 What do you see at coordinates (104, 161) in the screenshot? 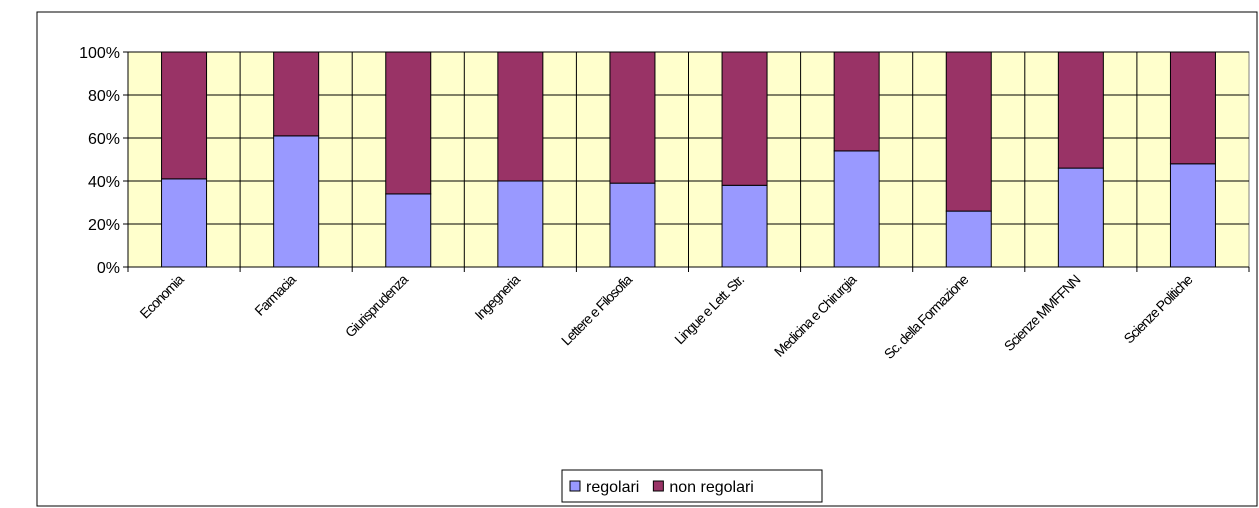
I see `y-axis: 0% 20% 40% 60% 80% 100%` at bounding box center [104, 161].